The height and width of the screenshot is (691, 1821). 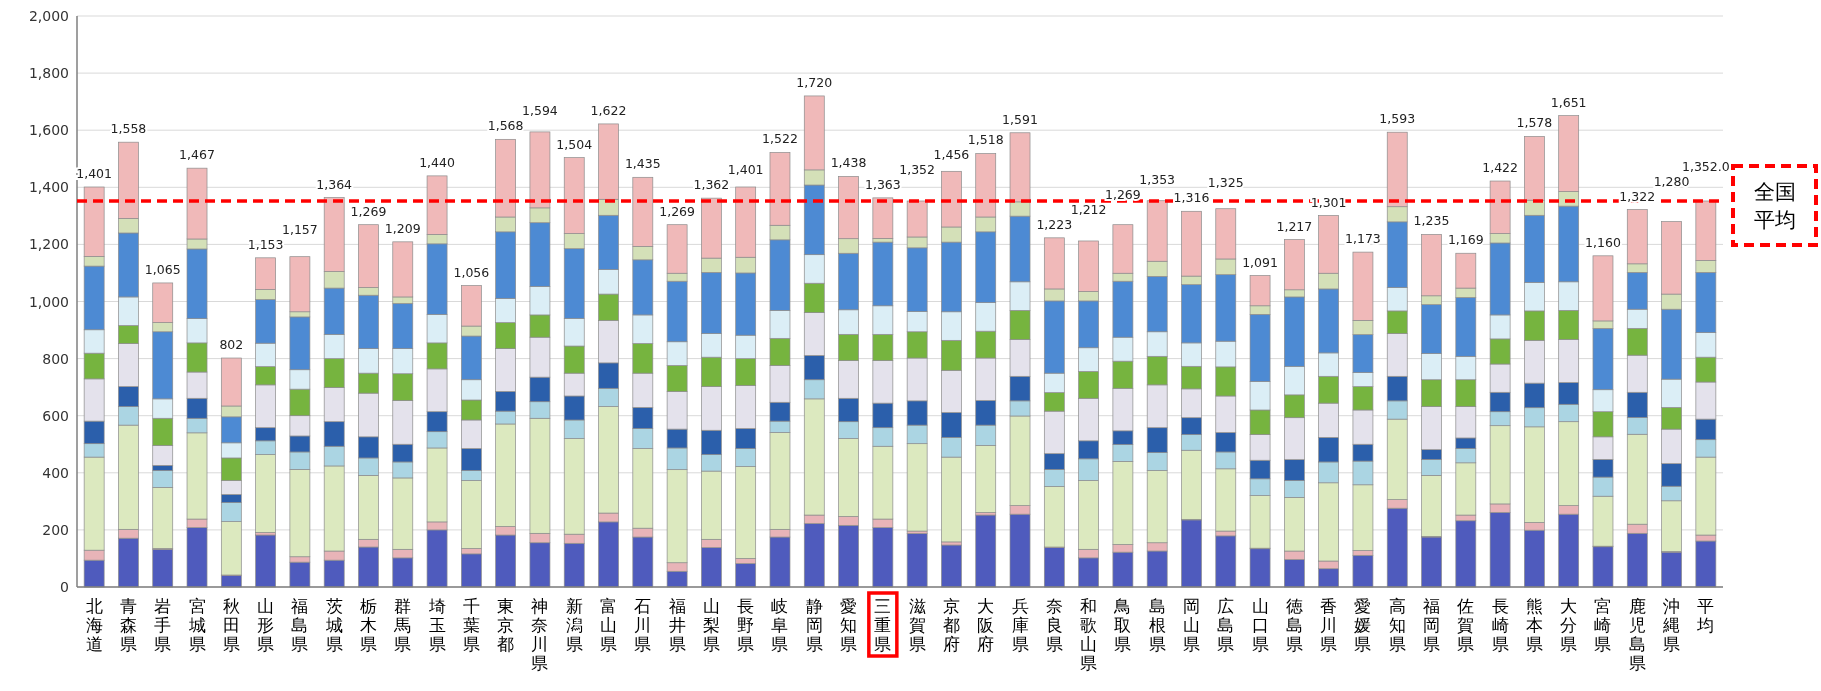 What do you see at coordinates (814, 625) in the screenshot?
I see `x-tick-label: 静岡県` at bounding box center [814, 625].